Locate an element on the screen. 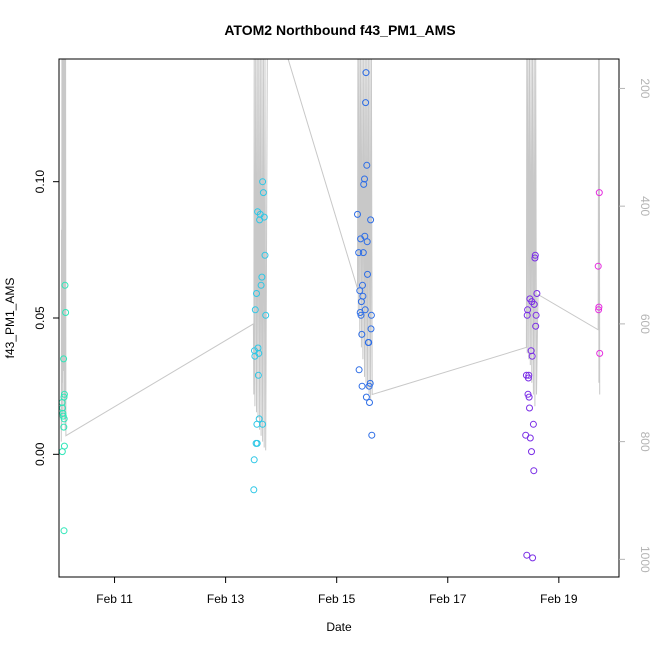 Image resolution: width=650 pixels, height=650 pixels. y2-tick-label-1: 400 is located at coordinates (644, 206).